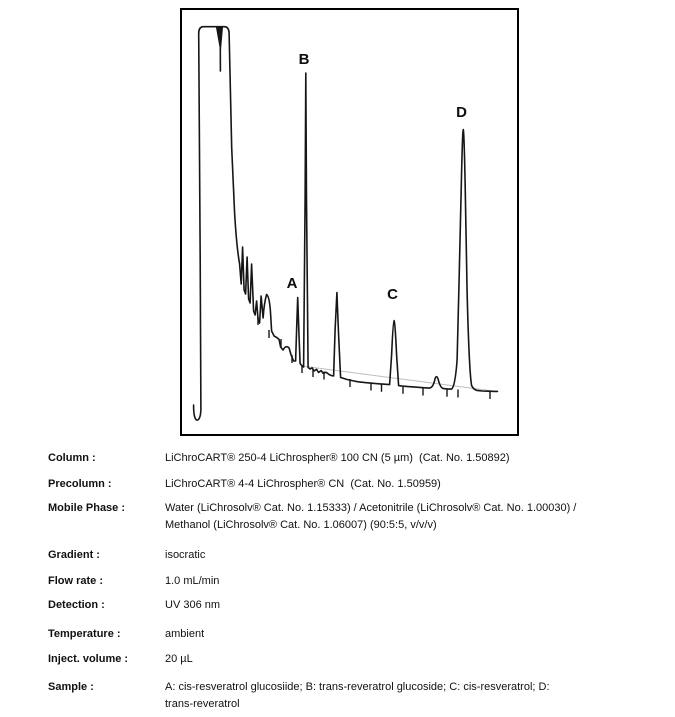 The image size is (675, 717). What do you see at coordinates (80, 484) in the screenshot?
I see `condition-label: Precolumn :` at bounding box center [80, 484].